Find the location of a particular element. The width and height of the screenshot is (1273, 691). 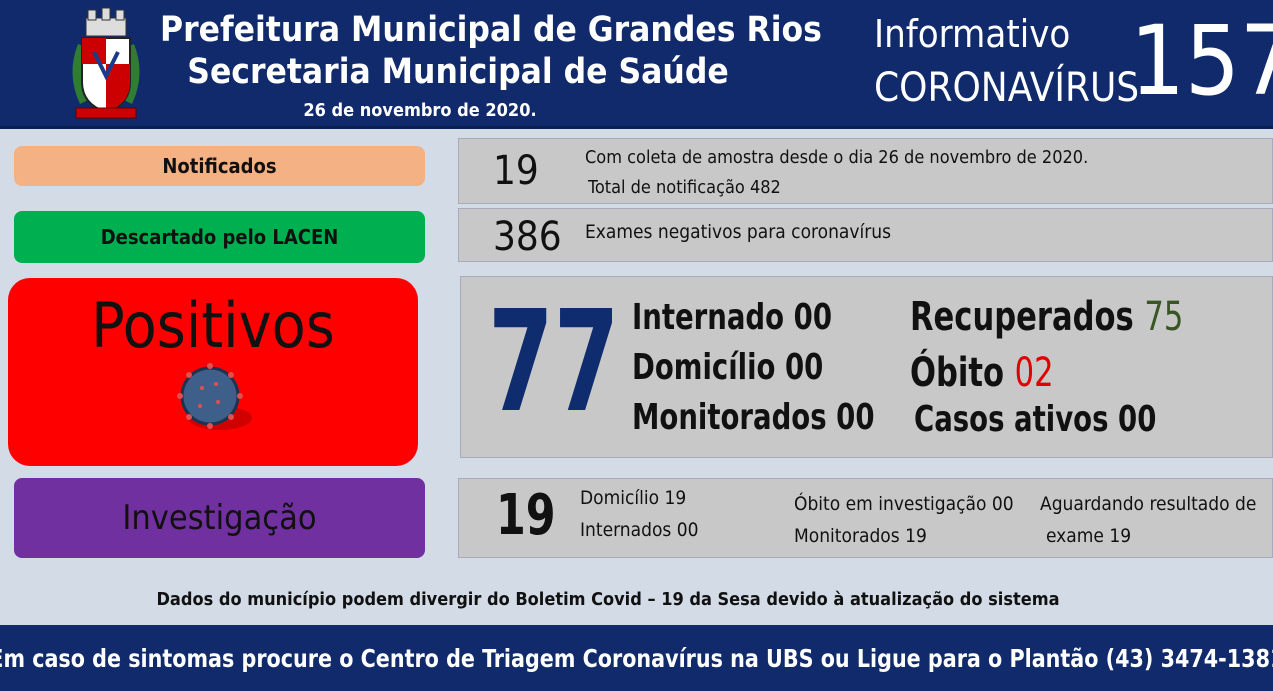

notificados-panel is located at coordinates (865, 171).